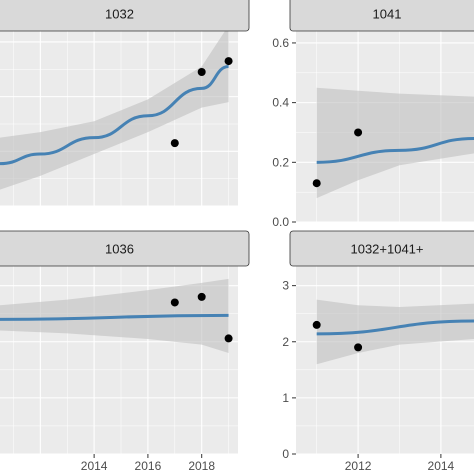  What do you see at coordinates (148, 466) in the screenshot?
I see `x-tick-label: 2016` at bounding box center [148, 466].